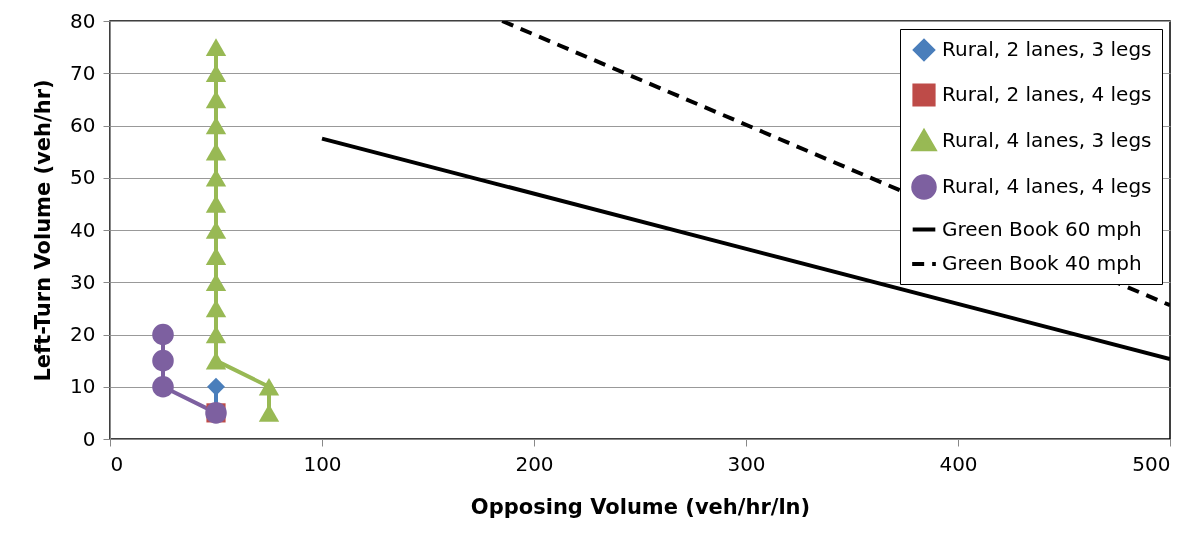 The width and height of the screenshot is (1204, 557). I want to click on y-tick-label: 30, so click(83, 281).